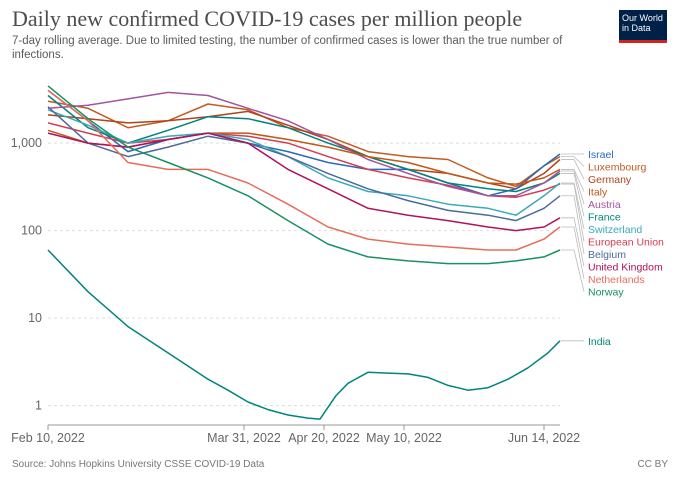 The width and height of the screenshot is (680, 480). Describe the element at coordinates (35, 318) in the screenshot. I see `y-tick-label: 10` at that location.